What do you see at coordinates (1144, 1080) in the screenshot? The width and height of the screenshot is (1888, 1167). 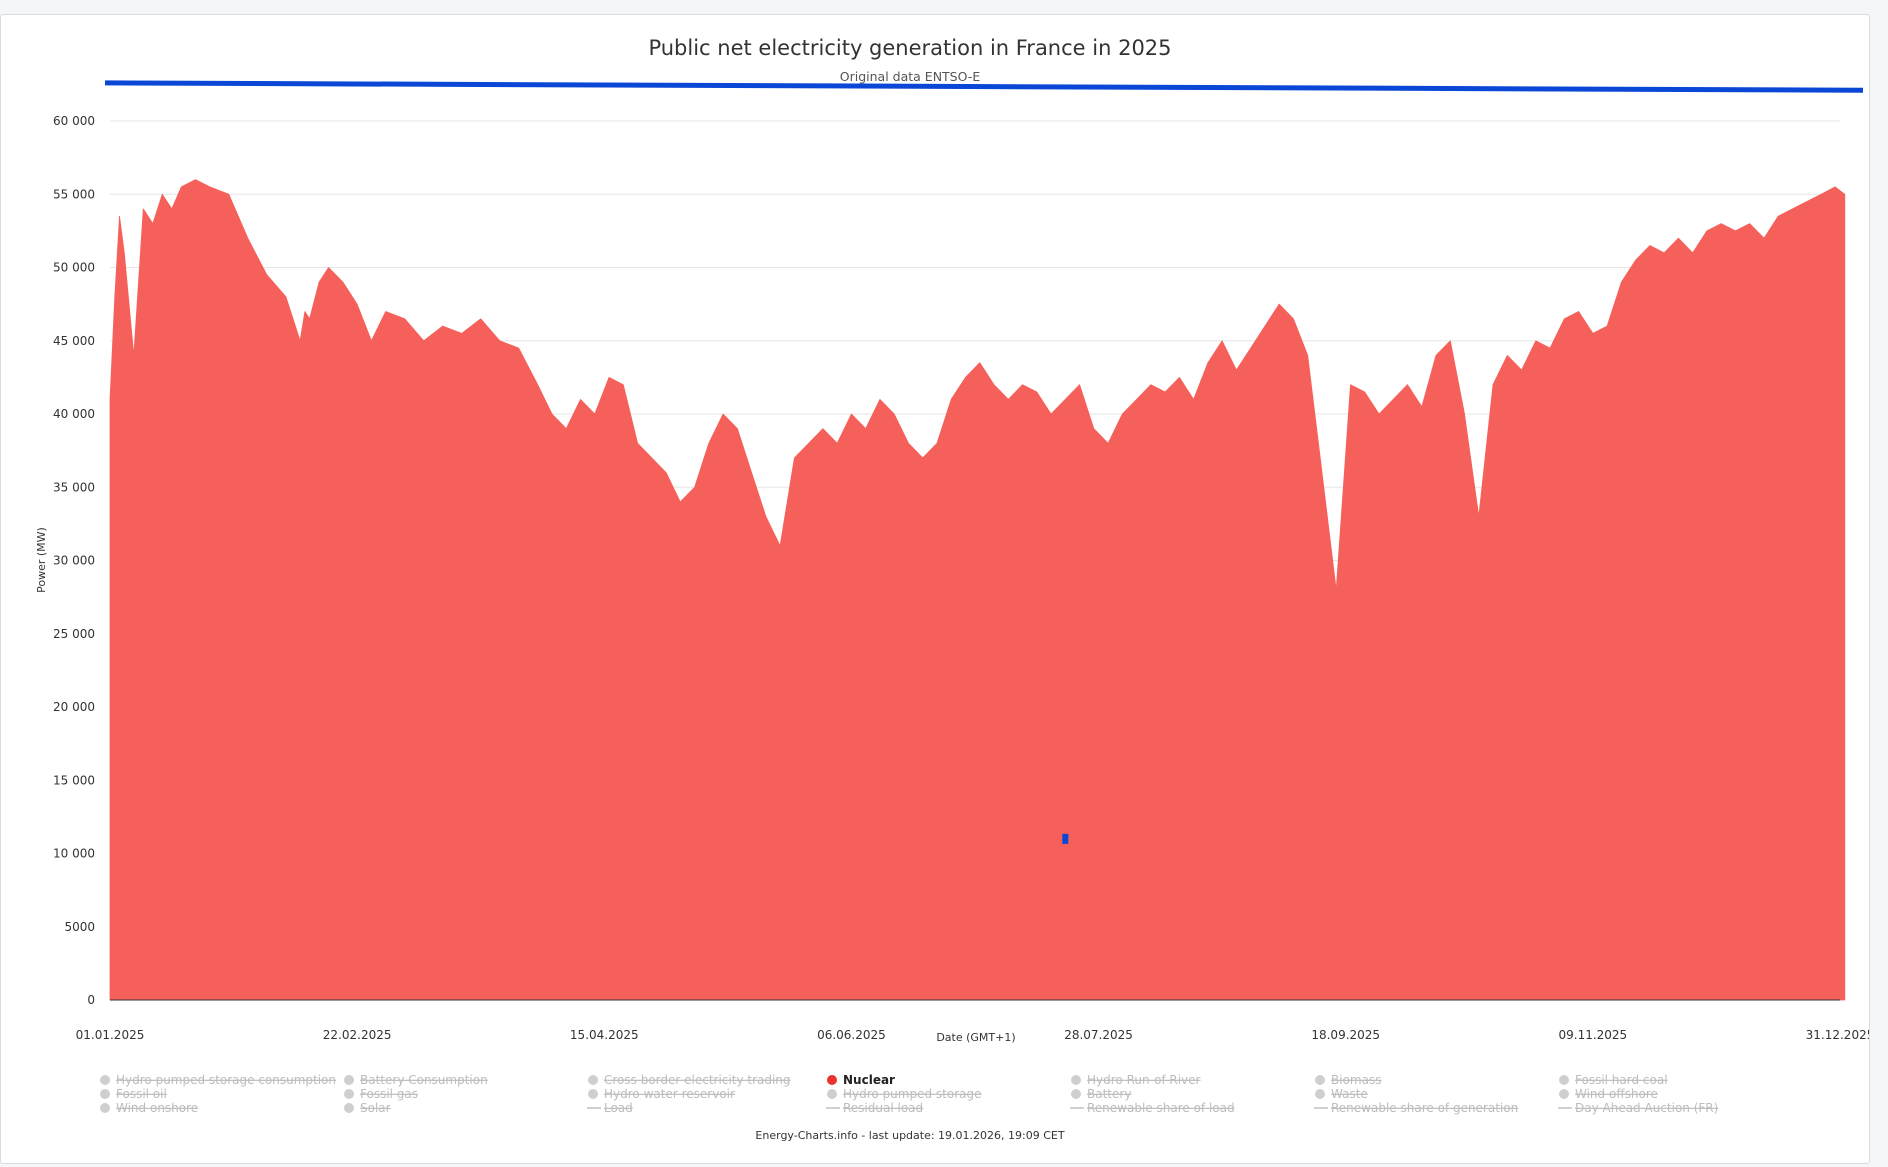 I see `legend-label: Hydro Run-of-River` at bounding box center [1144, 1080].